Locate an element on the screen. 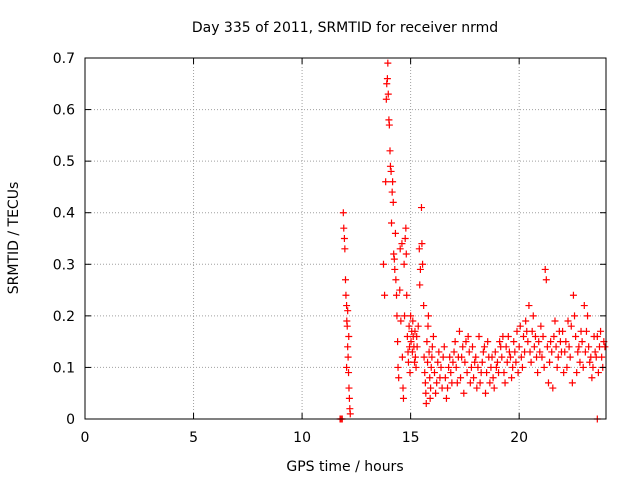 This screenshot has height=480, width=640. y-tick-label: 0.1 is located at coordinates (64, 368).